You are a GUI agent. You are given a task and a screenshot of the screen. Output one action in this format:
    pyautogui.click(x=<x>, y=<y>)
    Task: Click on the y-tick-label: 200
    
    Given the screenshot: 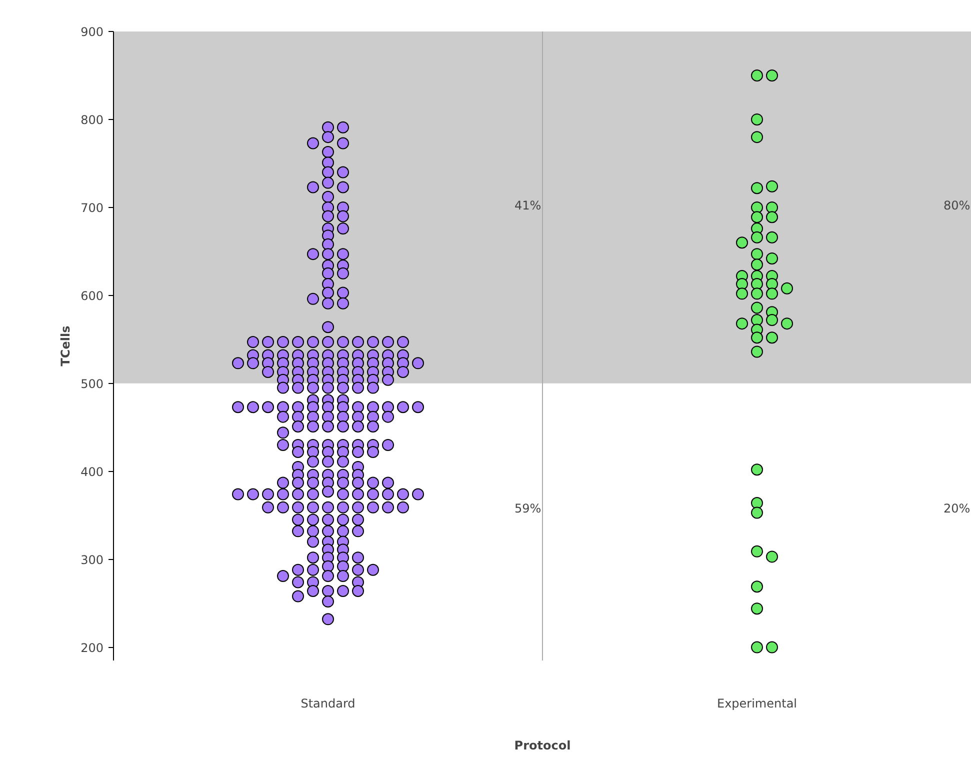 What is the action you would take?
    pyautogui.click(x=92, y=647)
    